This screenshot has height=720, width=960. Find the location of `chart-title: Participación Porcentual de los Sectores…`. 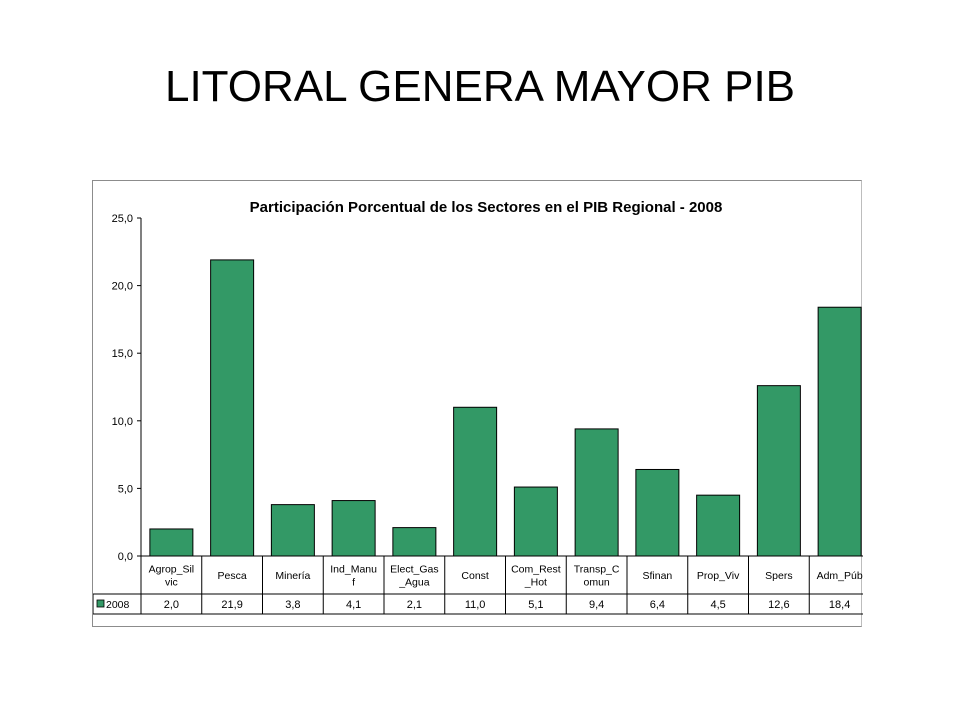

chart-title: Participación Porcentual de los Sectores… is located at coordinates (486, 207).